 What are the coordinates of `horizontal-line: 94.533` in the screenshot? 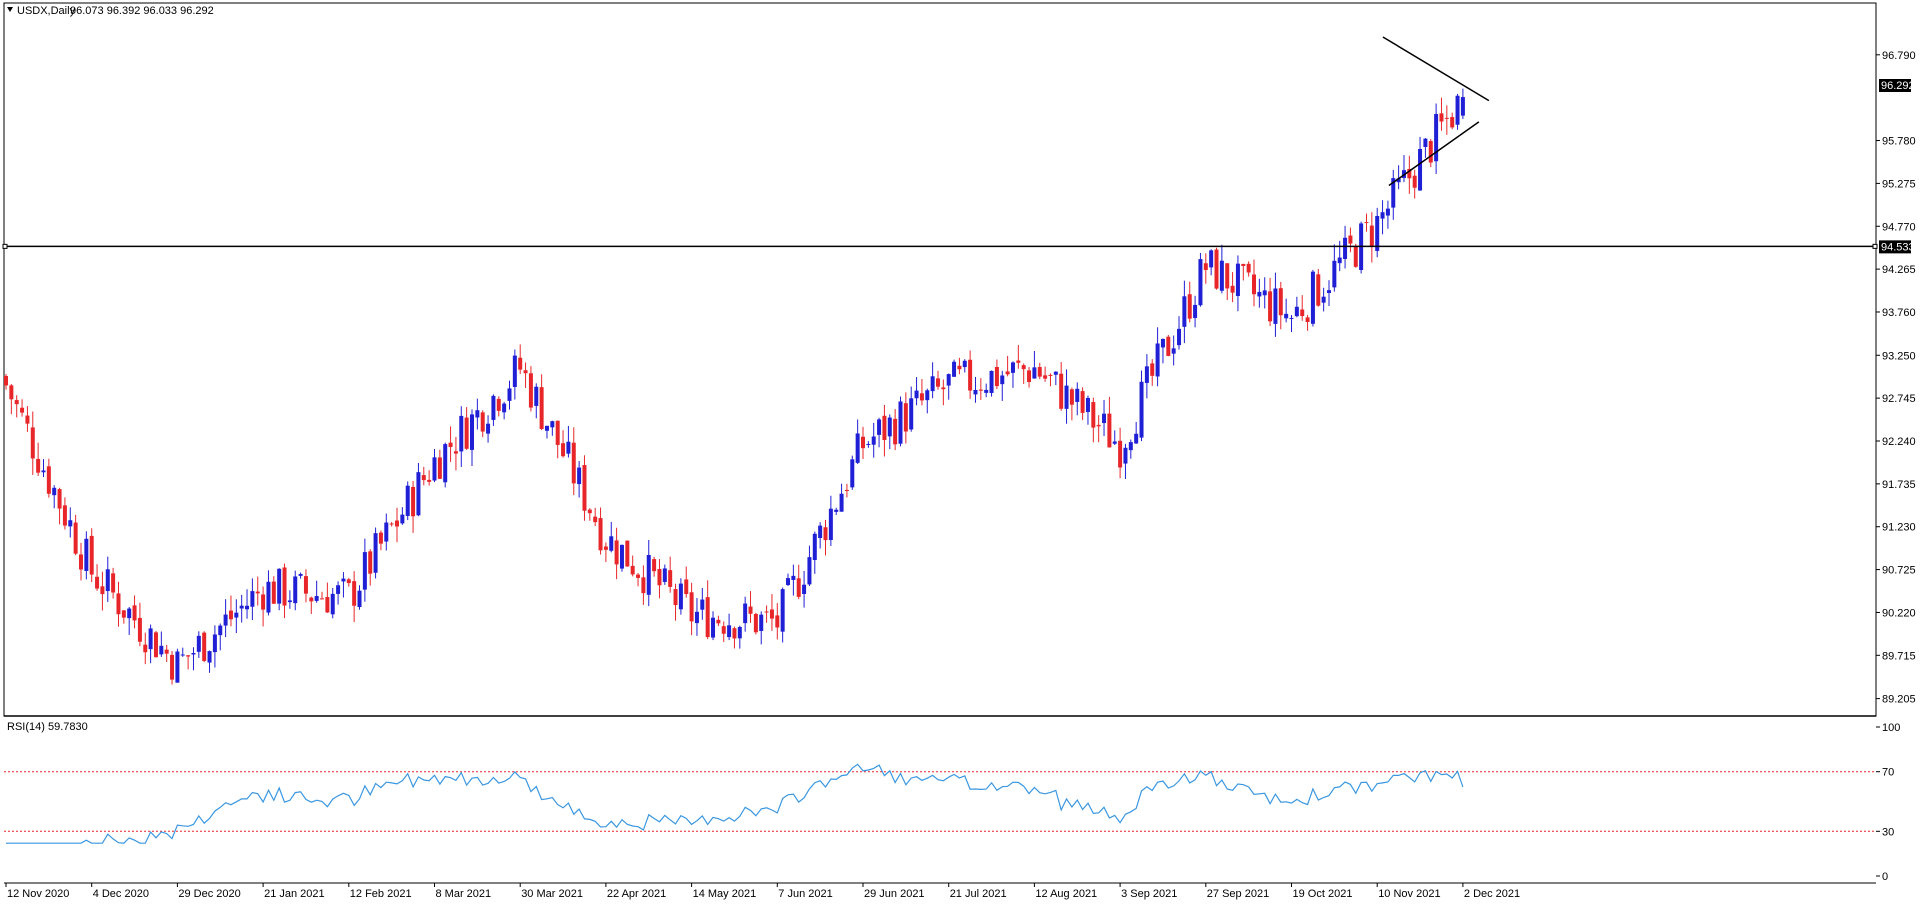 It's located at (958, 247).